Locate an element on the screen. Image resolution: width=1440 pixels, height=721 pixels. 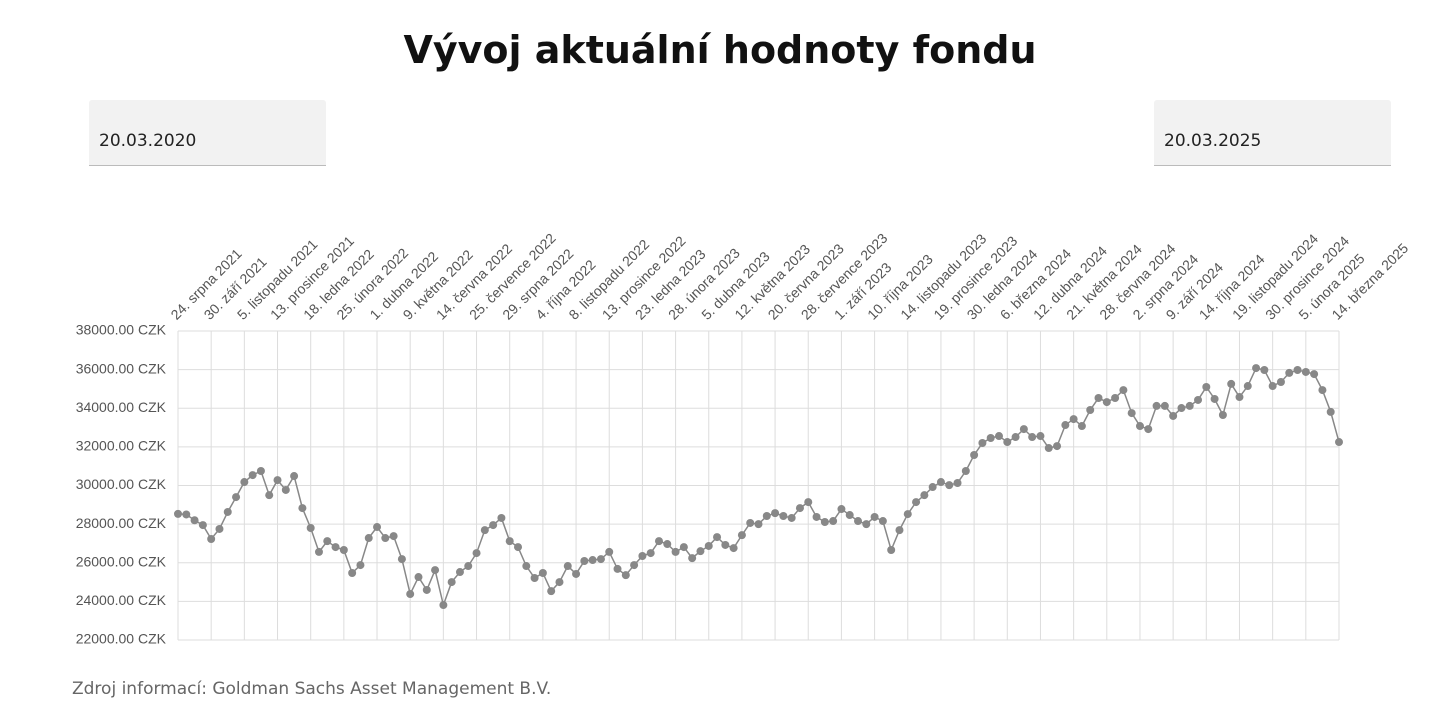
y-tick-label: 30000.00 CZK is located at coordinates (121, 484).